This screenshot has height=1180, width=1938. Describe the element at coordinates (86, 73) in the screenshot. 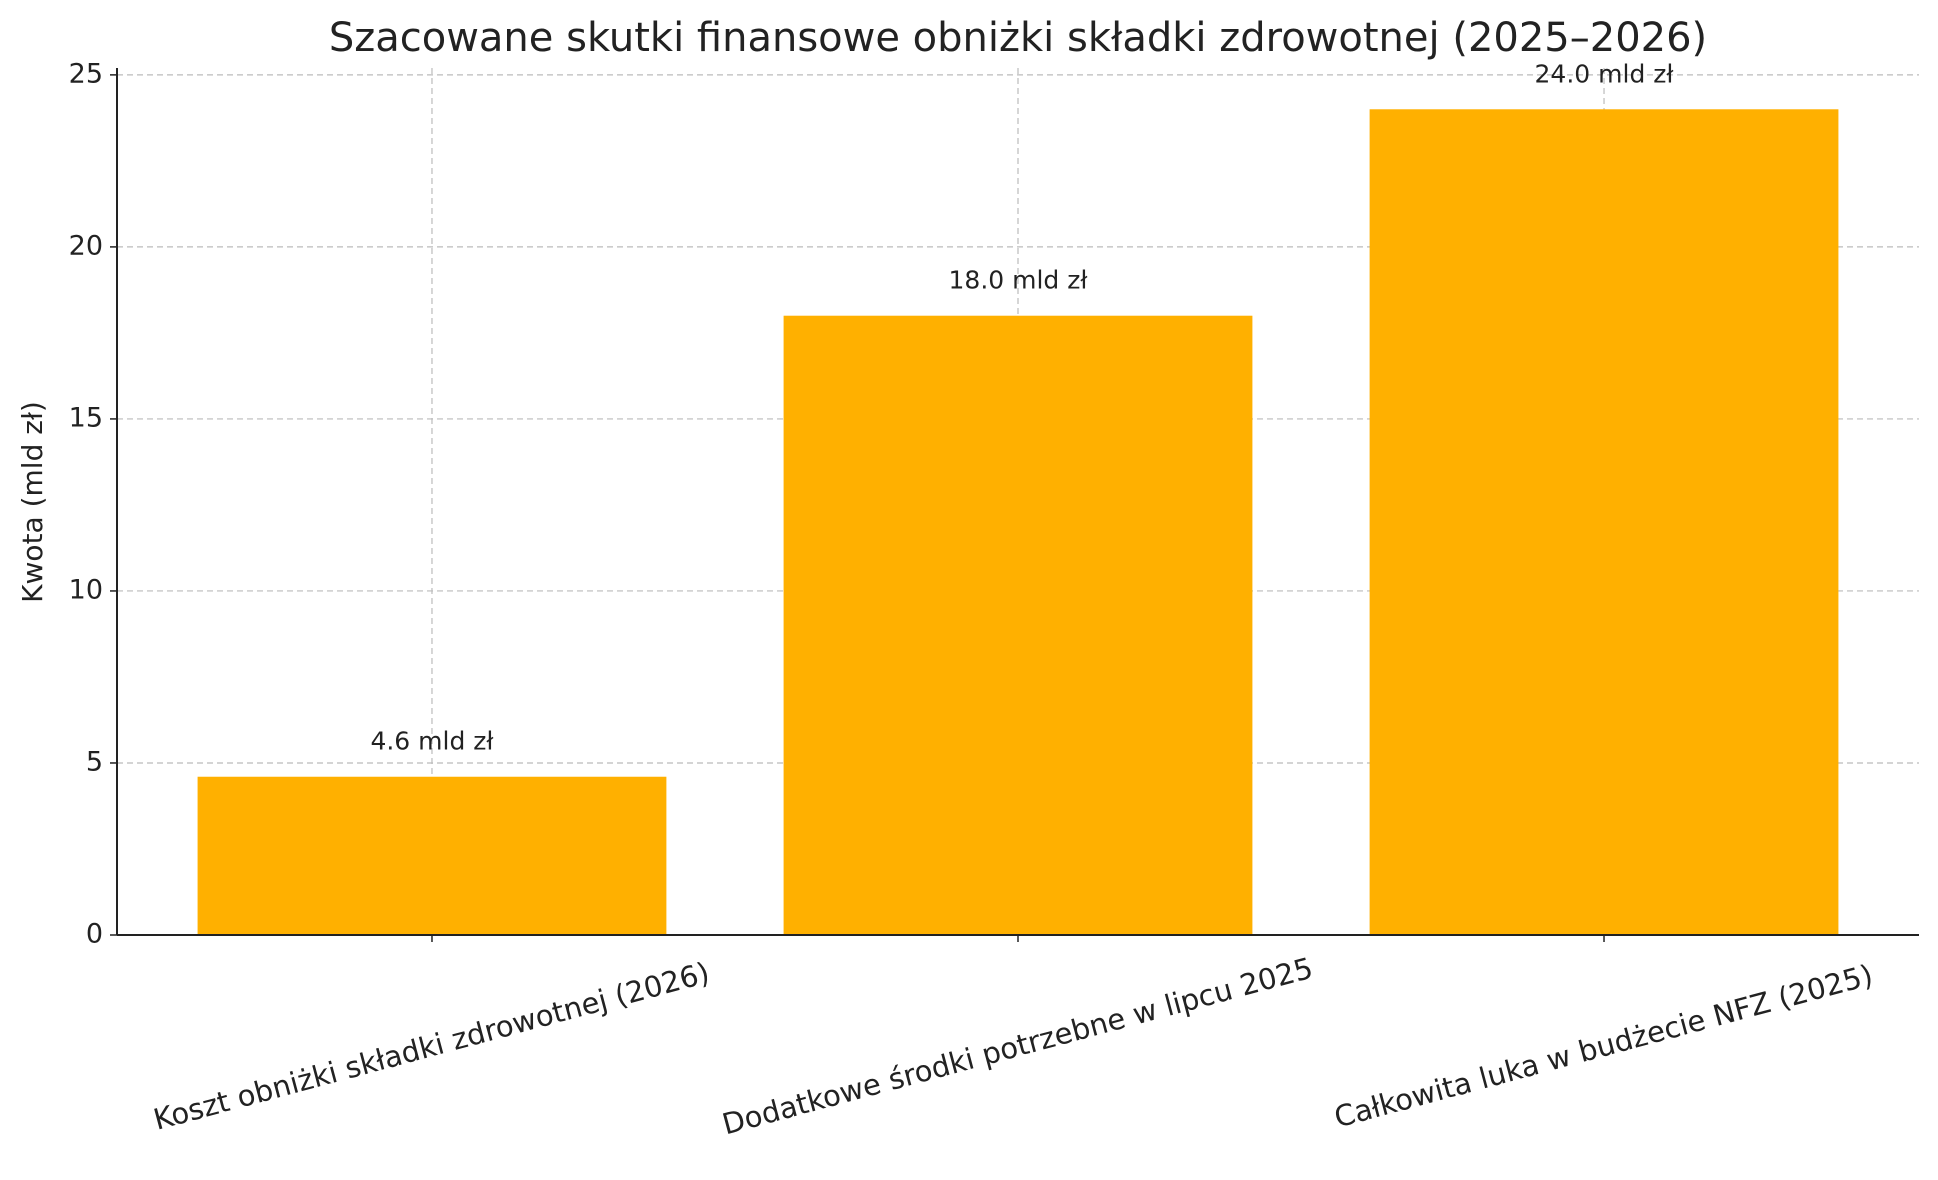

I see `y-tick-label: 25` at that location.